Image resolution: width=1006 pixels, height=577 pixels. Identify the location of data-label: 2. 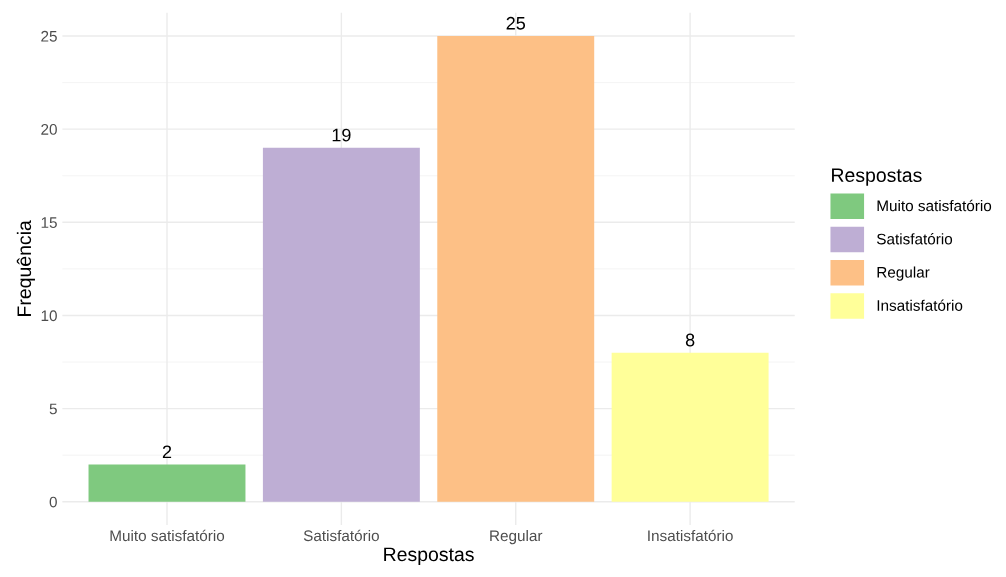
(167, 451).